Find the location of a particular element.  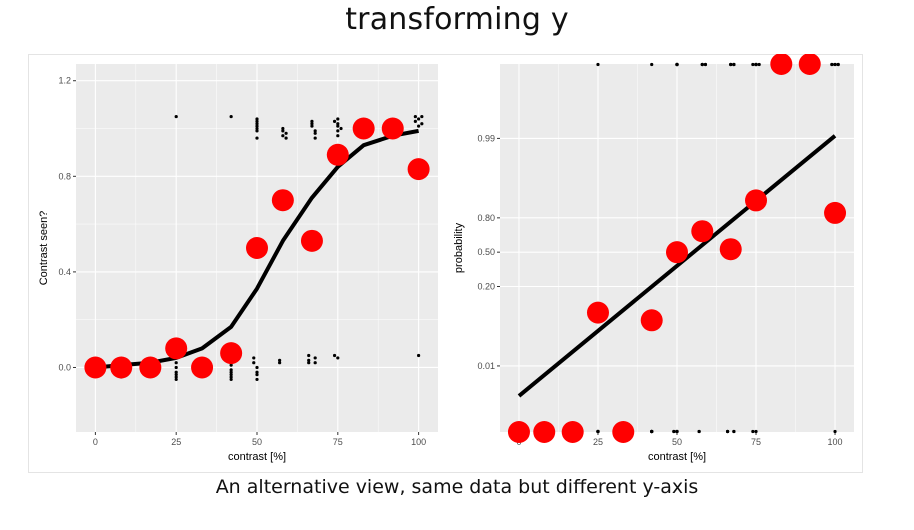

x-tick-label: 50 is located at coordinates (677, 442).